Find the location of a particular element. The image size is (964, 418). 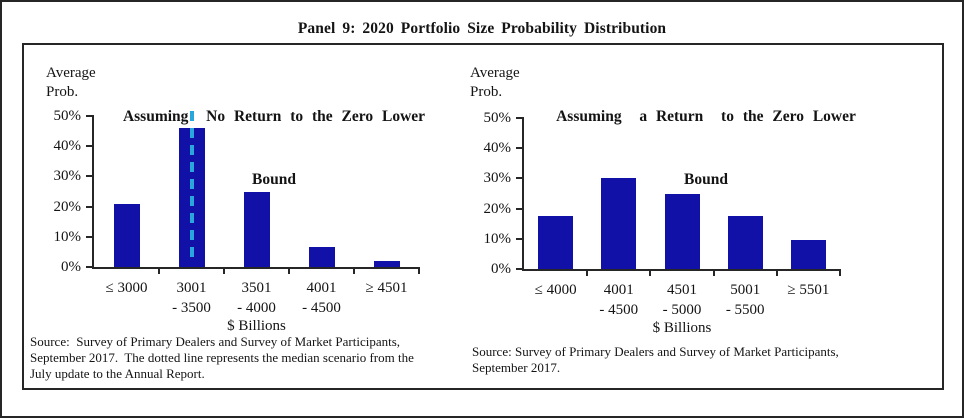

source-note-line: July update to the Annual Report. is located at coordinates (117, 373).